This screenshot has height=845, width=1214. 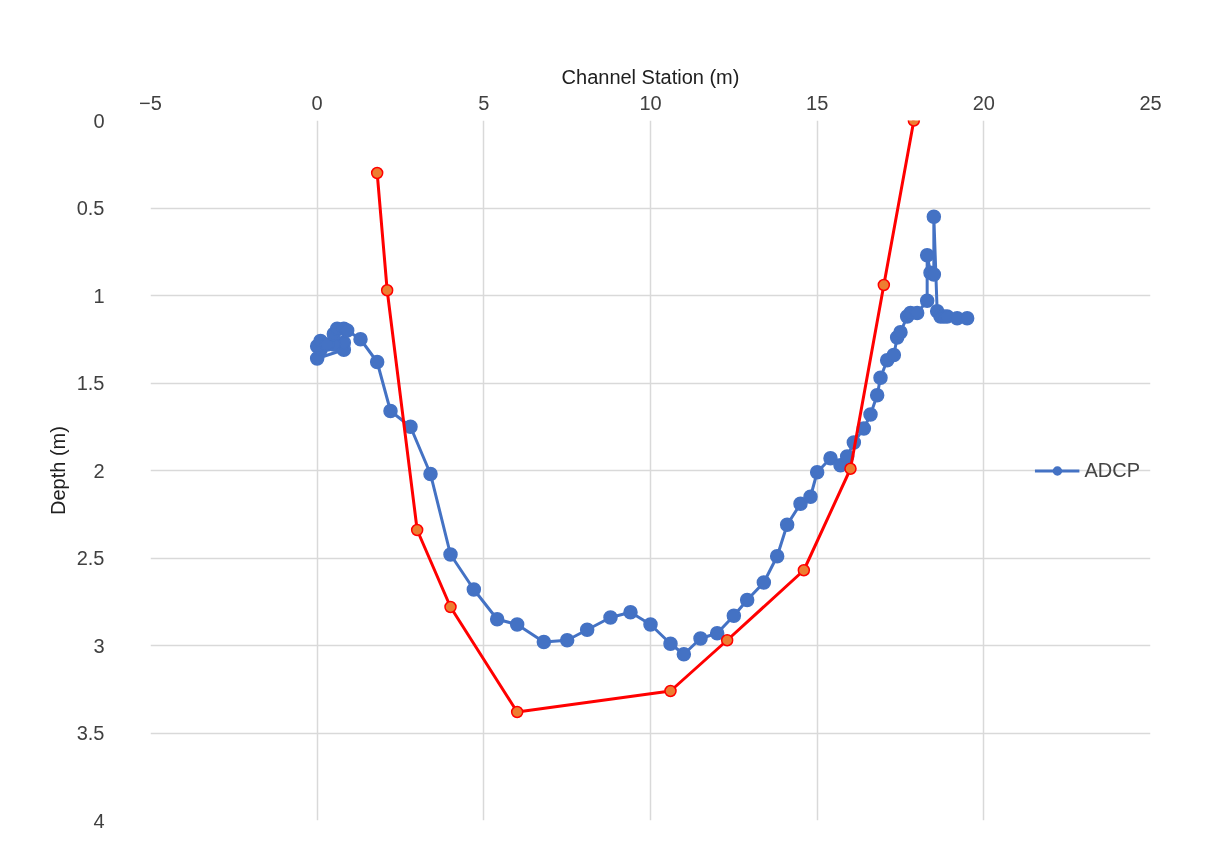 What do you see at coordinates (650, 76) in the screenshot?
I see `x-axis-title: Channel Station (m)` at bounding box center [650, 76].